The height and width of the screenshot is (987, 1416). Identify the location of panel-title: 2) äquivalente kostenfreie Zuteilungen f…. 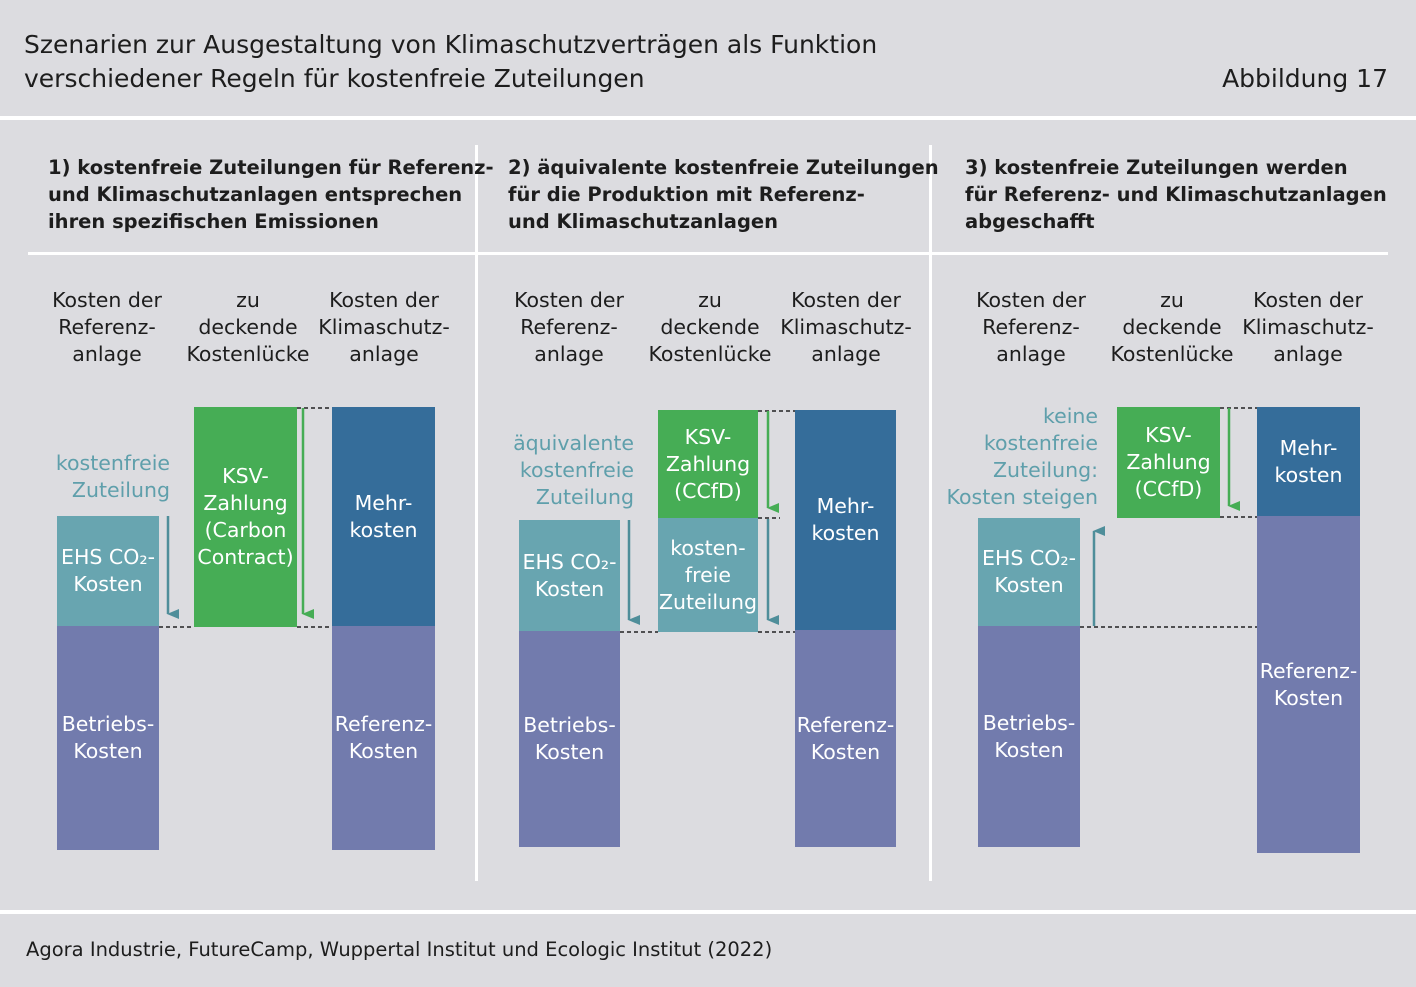
(723, 194).